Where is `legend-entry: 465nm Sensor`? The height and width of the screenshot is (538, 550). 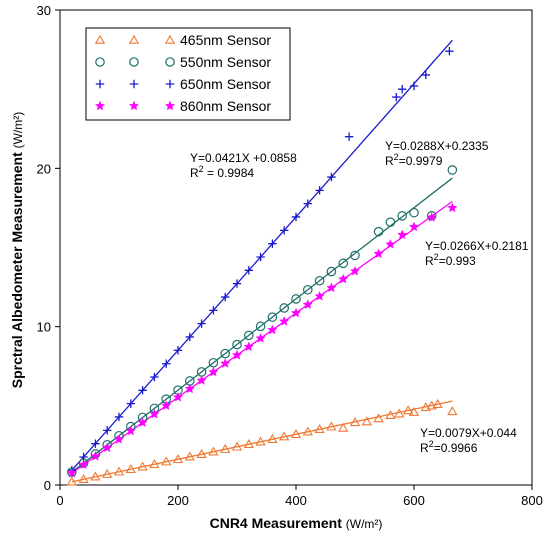 legend-entry: 465nm Sensor is located at coordinates (182, 40).